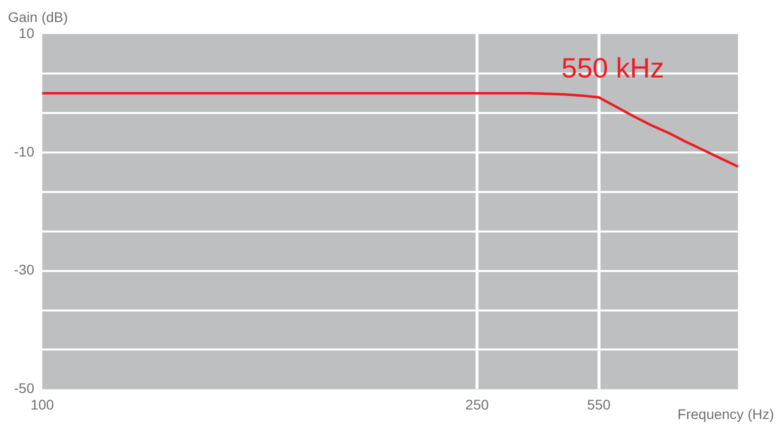  I want to click on x-tick-label: 250, so click(477, 404).